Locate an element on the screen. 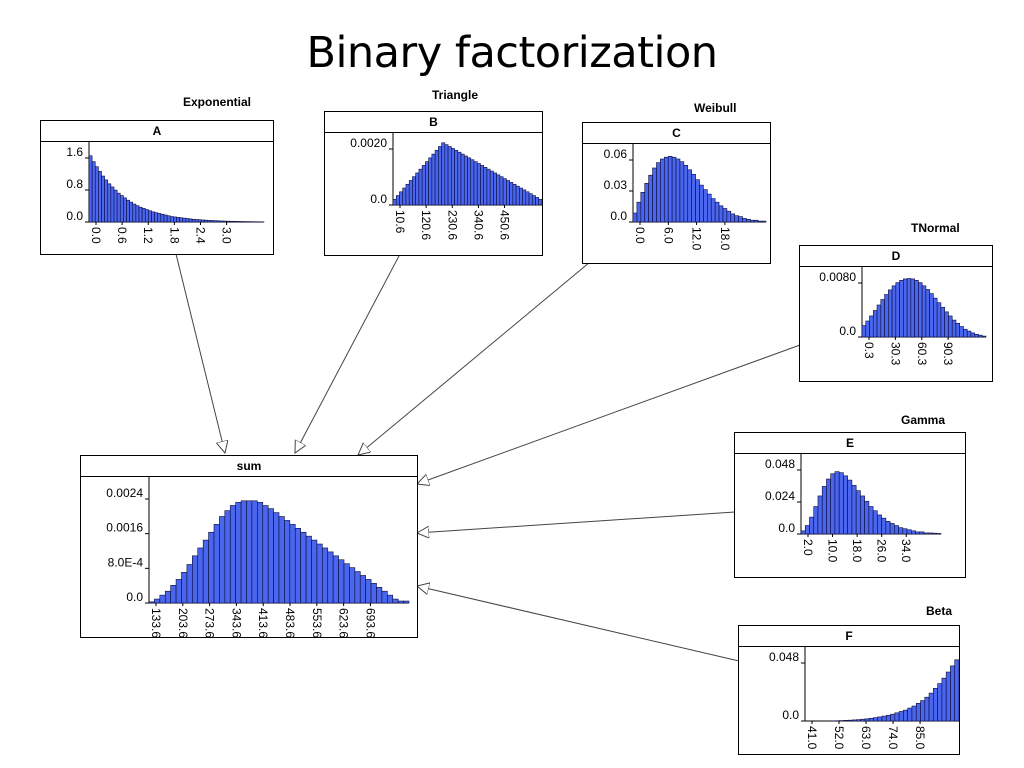  chart-C: 0.06 0.03 0.0 0.0 6.0 12.0 18.0 is located at coordinates (685, 197).